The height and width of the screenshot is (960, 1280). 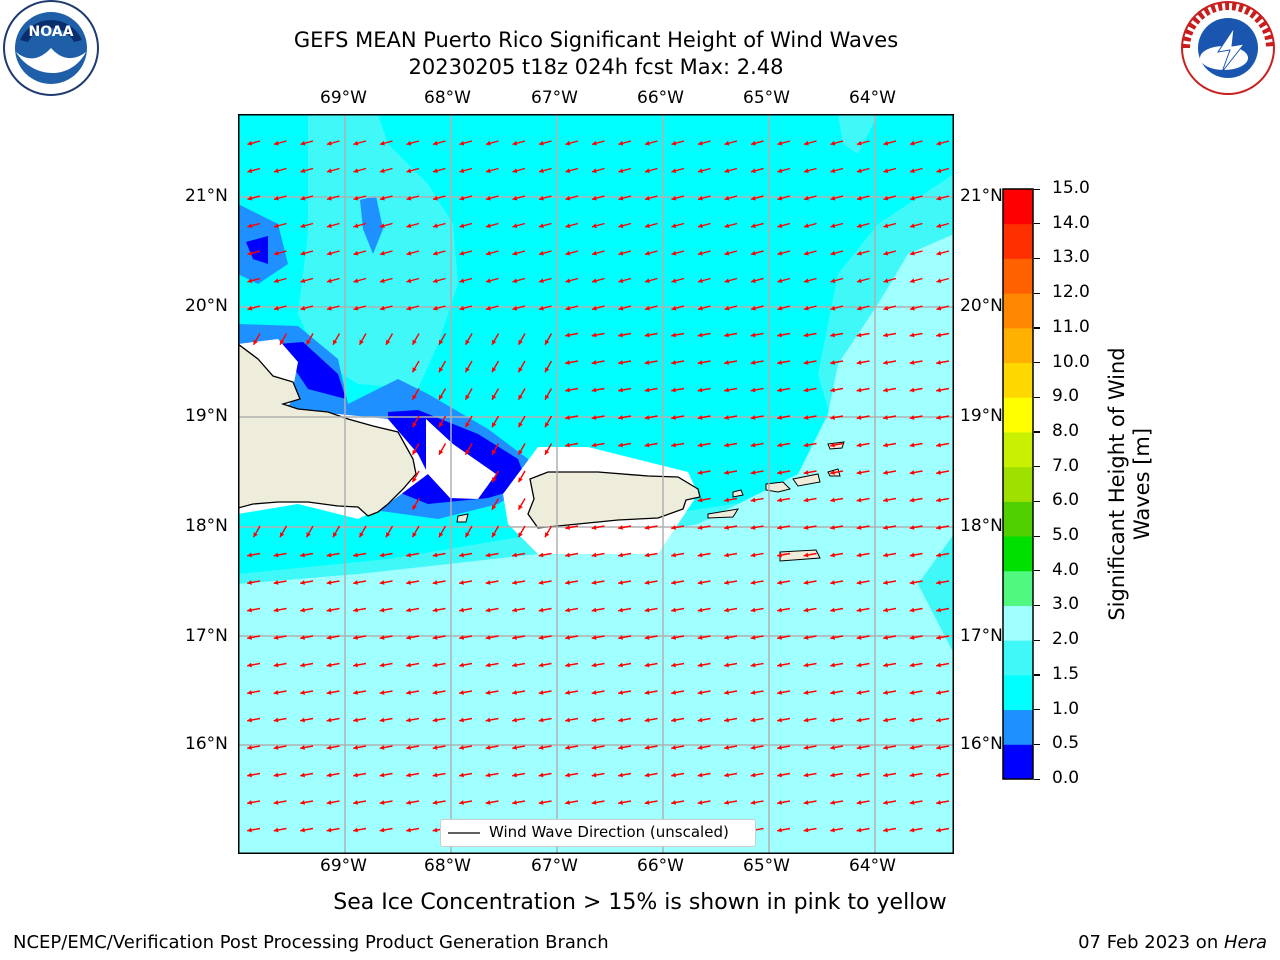 I want to click on mona-island, so click(x=462, y=518).